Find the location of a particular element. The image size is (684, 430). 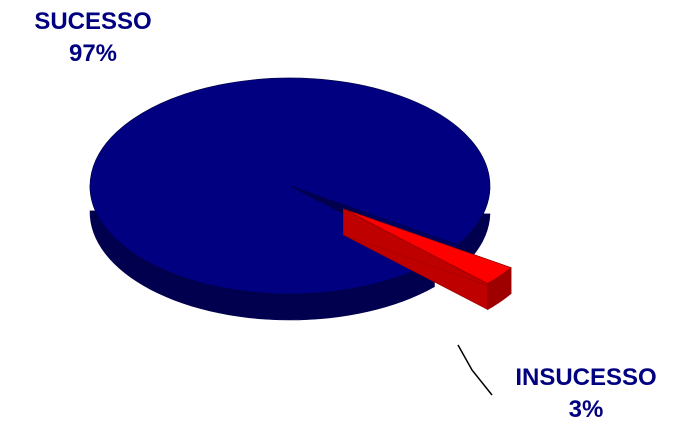

slice-label-insucesso-name: INSUCESSO is located at coordinates (586, 377).